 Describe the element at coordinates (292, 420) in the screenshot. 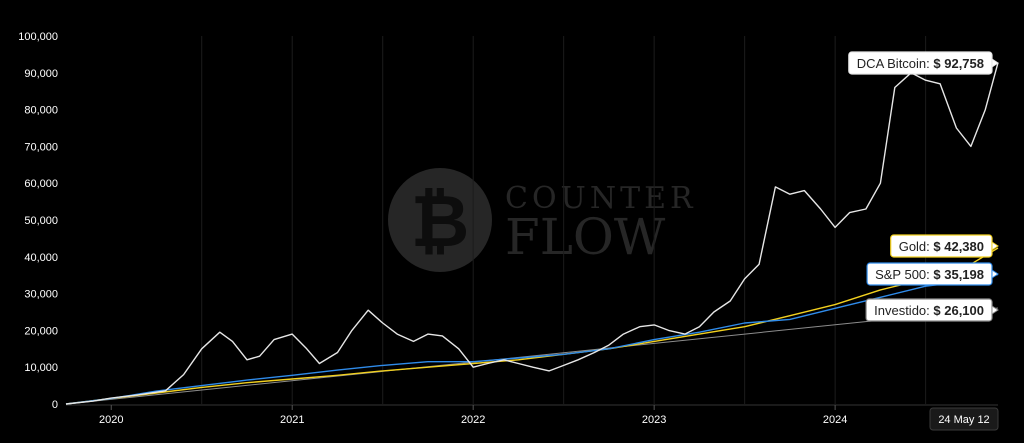

I see `x-tick-label: 2021` at that location.